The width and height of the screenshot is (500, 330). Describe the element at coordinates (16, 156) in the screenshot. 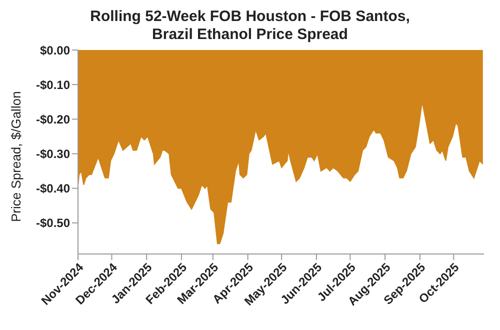

I see `y-axis-title: Price Spread, $/Gallon` at that location.